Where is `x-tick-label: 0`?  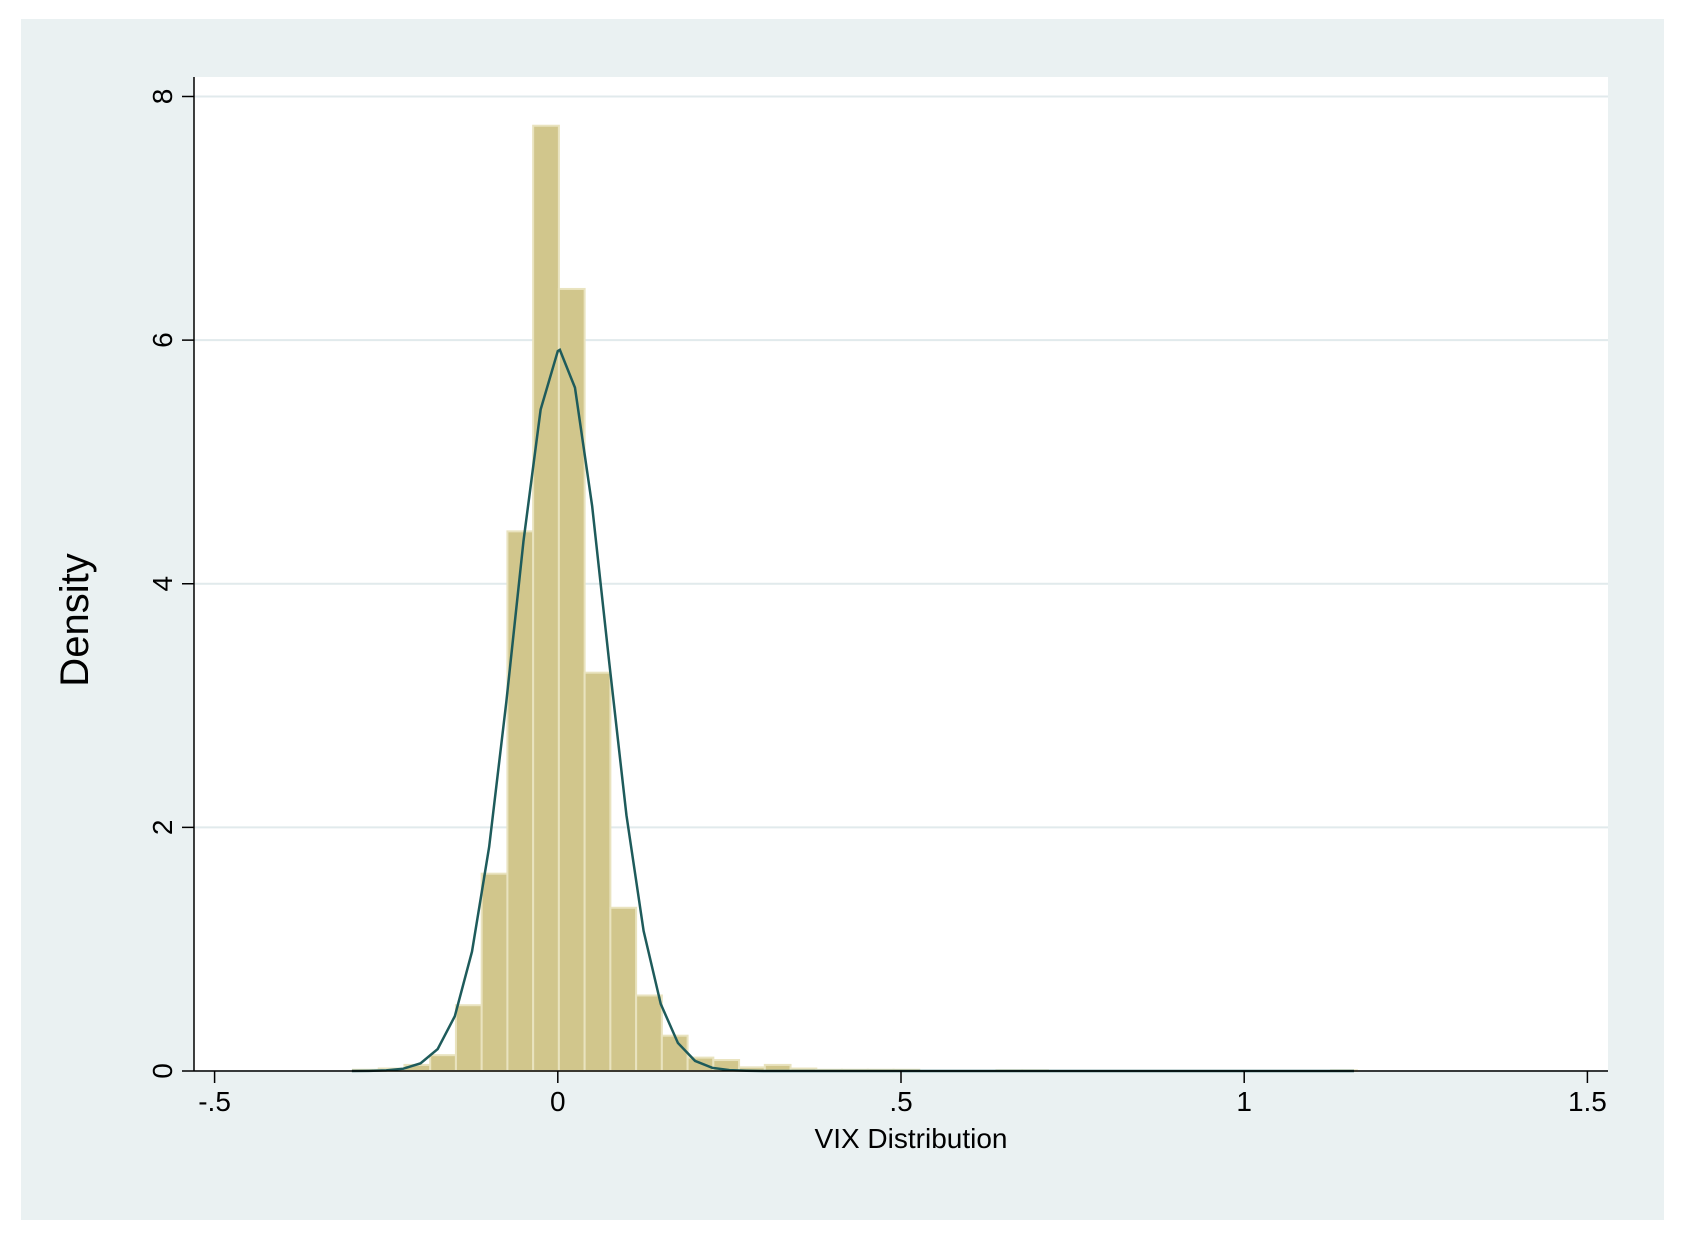
x-tick-label: 0 is located at coordinates (558, 1101).